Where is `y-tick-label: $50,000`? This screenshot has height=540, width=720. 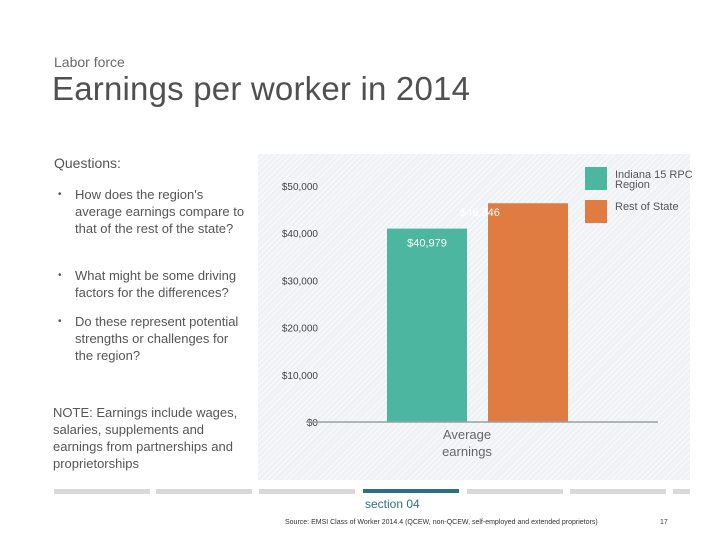 y-tick-label: $50,000 is located at coordinates (300, 187).